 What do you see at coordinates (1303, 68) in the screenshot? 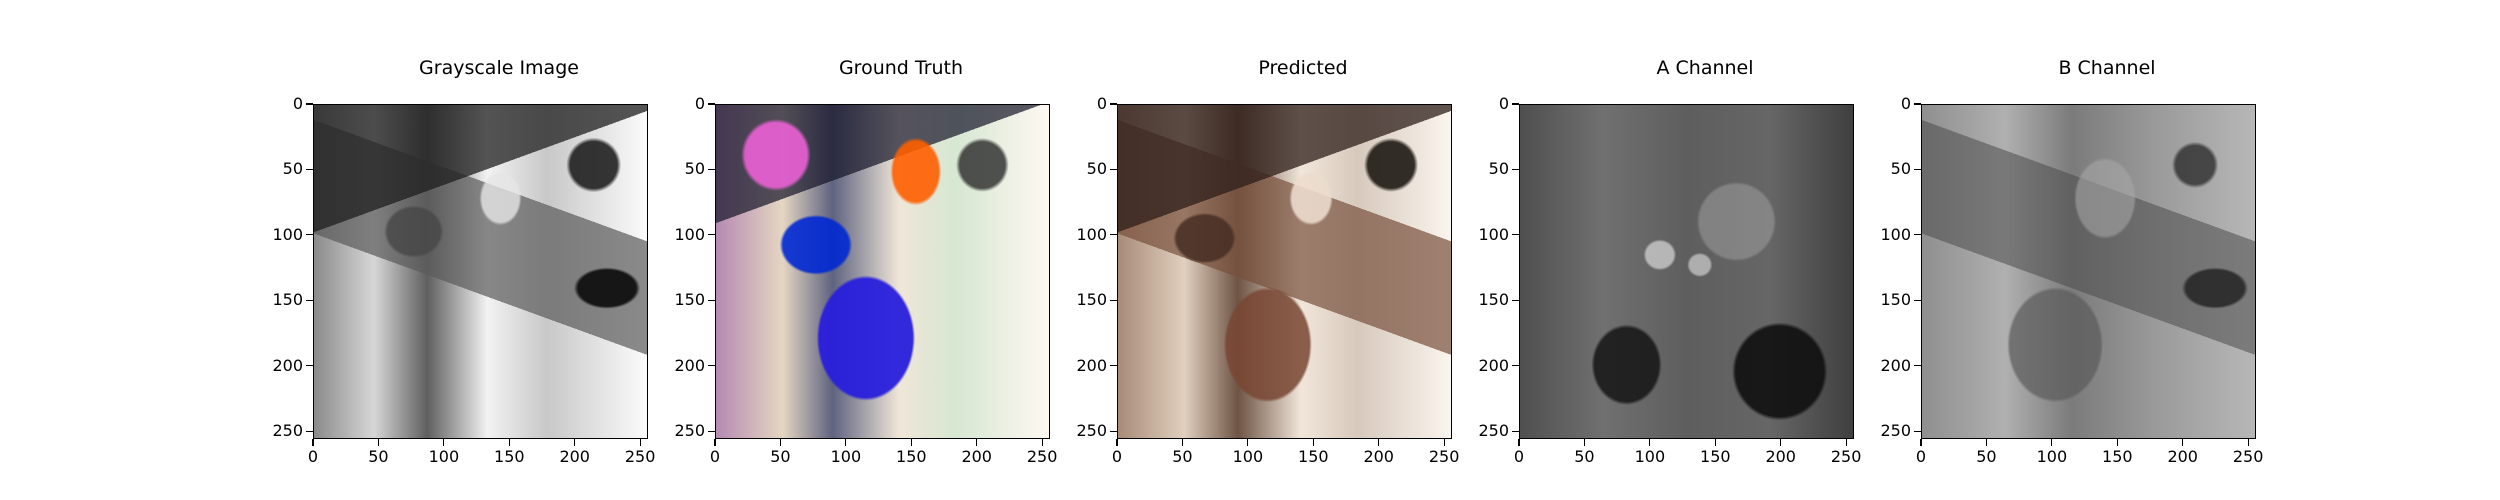
I see `panel-title: Predicted` at bounding box center [1303, 68].